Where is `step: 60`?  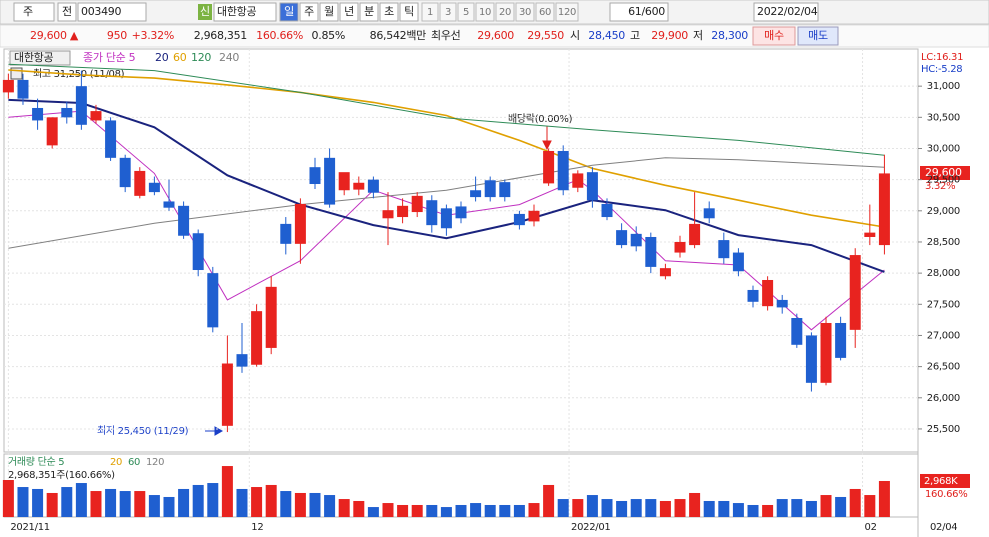 step: 60 is located at coordinates (545, 12).